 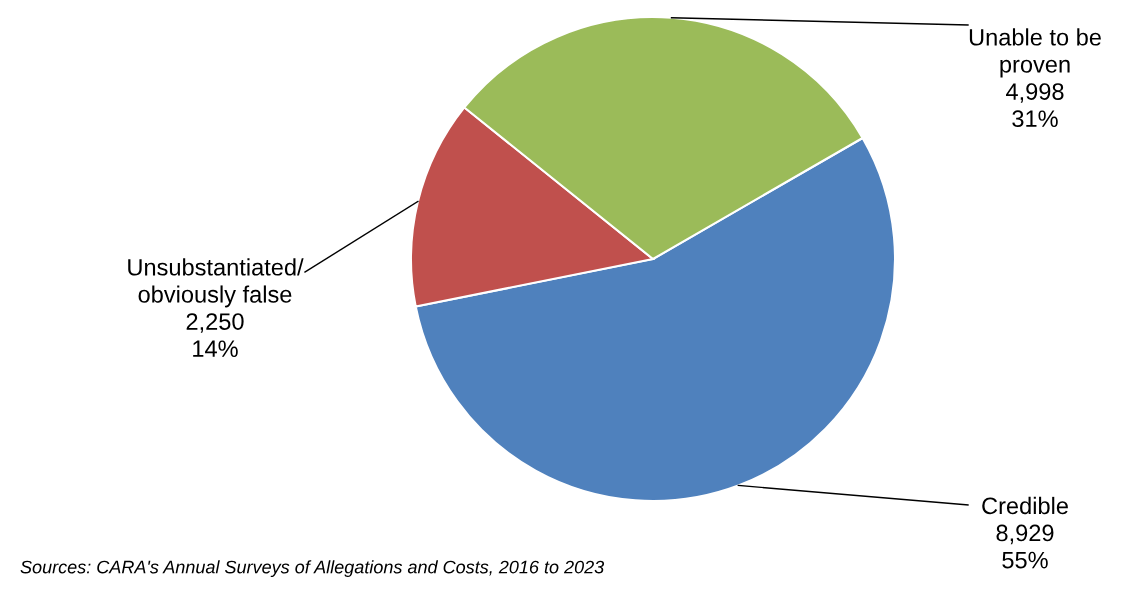 What do you see at coordinates (1025, 546) in the screenshot?
I see `data-label: 8,929 55%` at bounding box center [1025, 546].